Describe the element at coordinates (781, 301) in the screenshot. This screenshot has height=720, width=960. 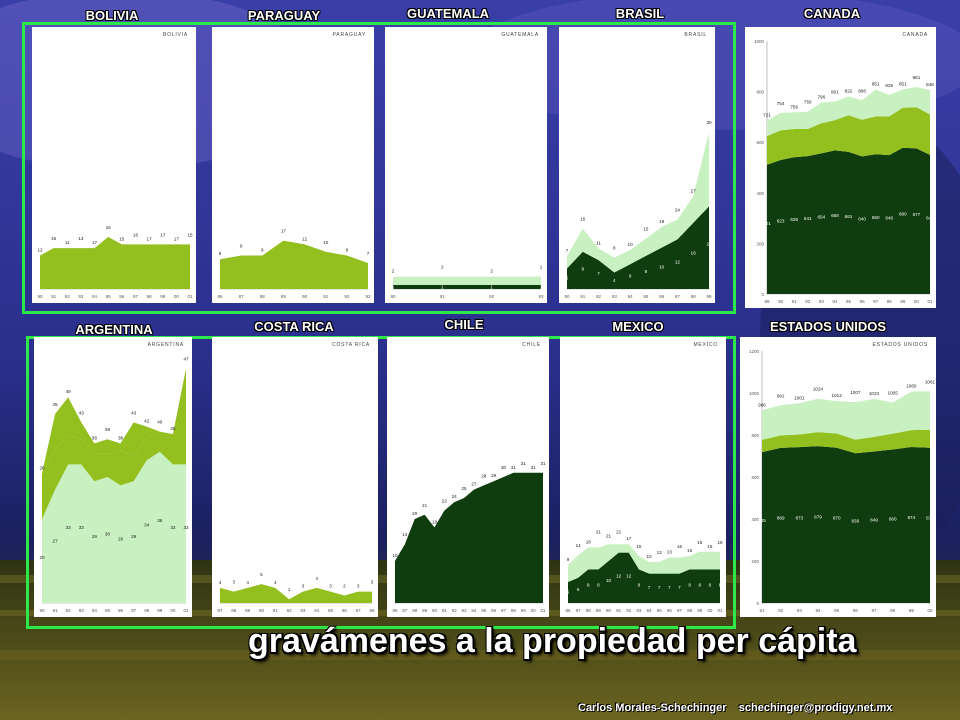
I see `x-tick-canada: 90` at that location.